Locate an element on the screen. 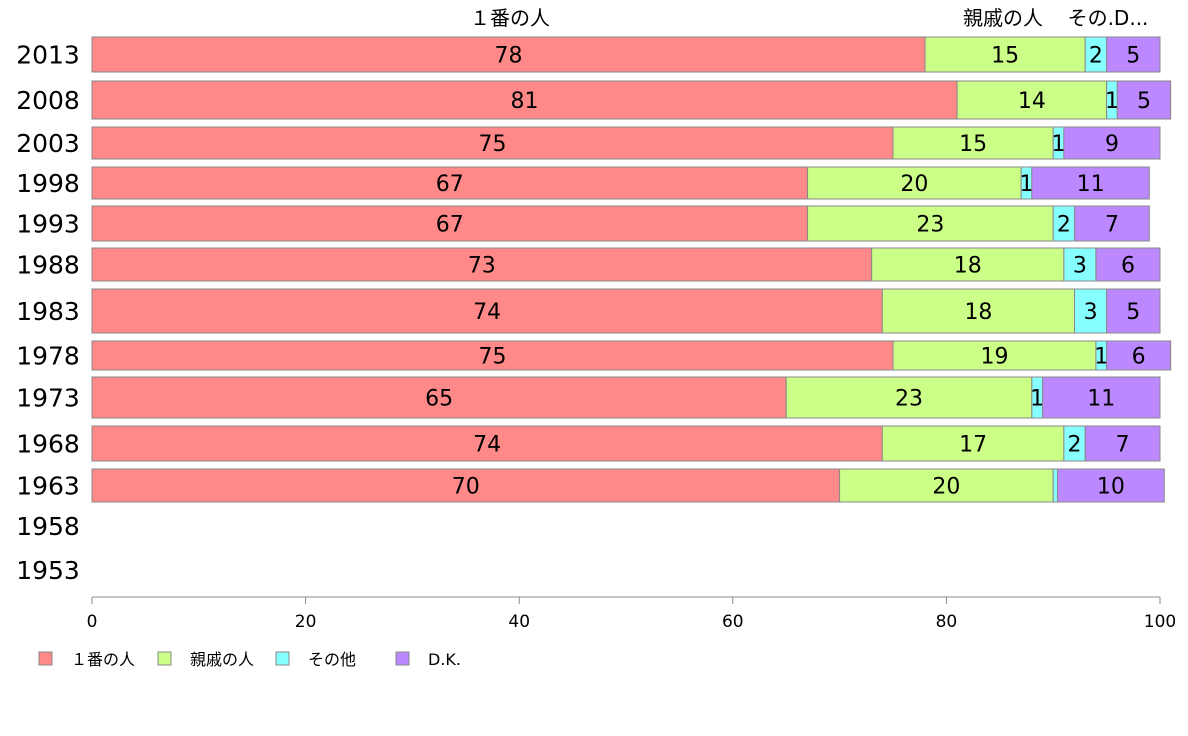 This screenshot has height=736, width=1188. value-label-1998-2: 1 is located at coordinates (1027, 184).